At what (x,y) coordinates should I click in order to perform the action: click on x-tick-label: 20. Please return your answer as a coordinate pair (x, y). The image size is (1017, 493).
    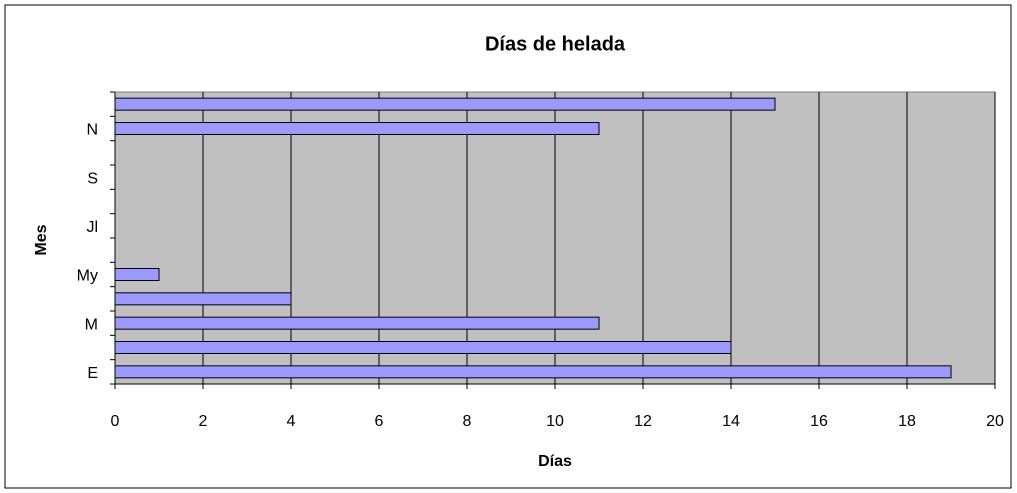
    Looking at the image, I should click on (995, 421).